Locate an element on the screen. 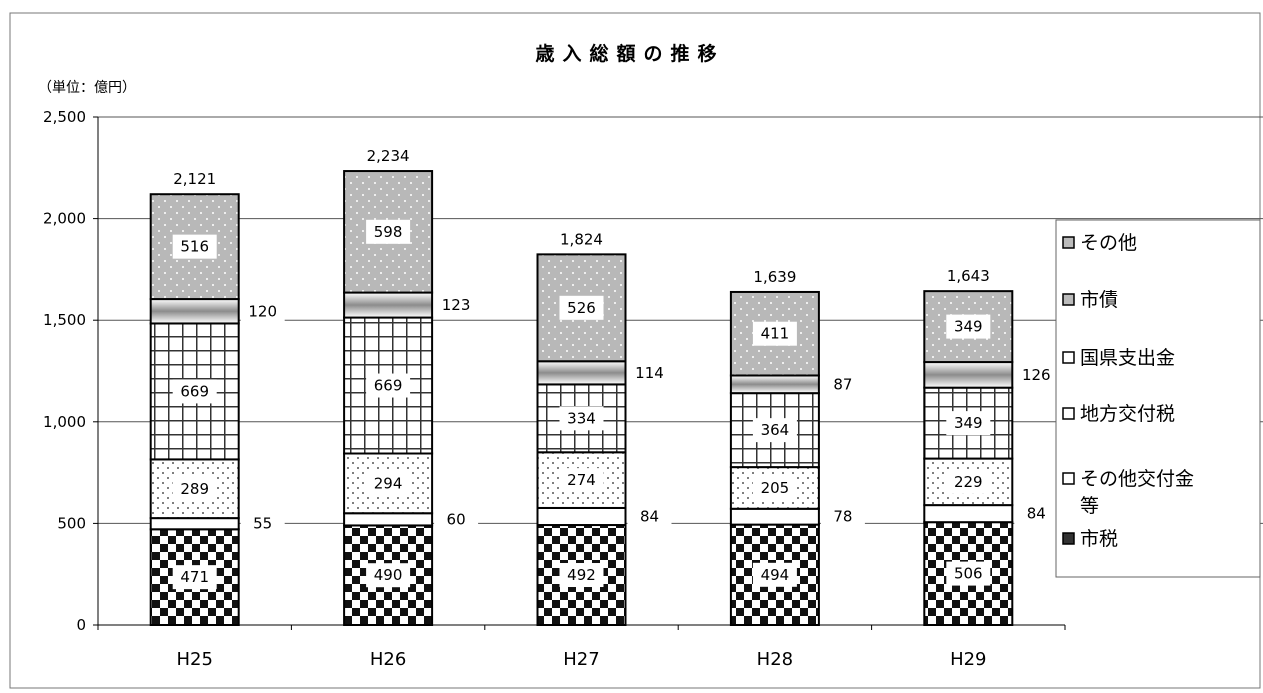 The height and width of the screenshot is (693, 1263). y-tick-label: 2,000 is located at coordinates (64, 219).